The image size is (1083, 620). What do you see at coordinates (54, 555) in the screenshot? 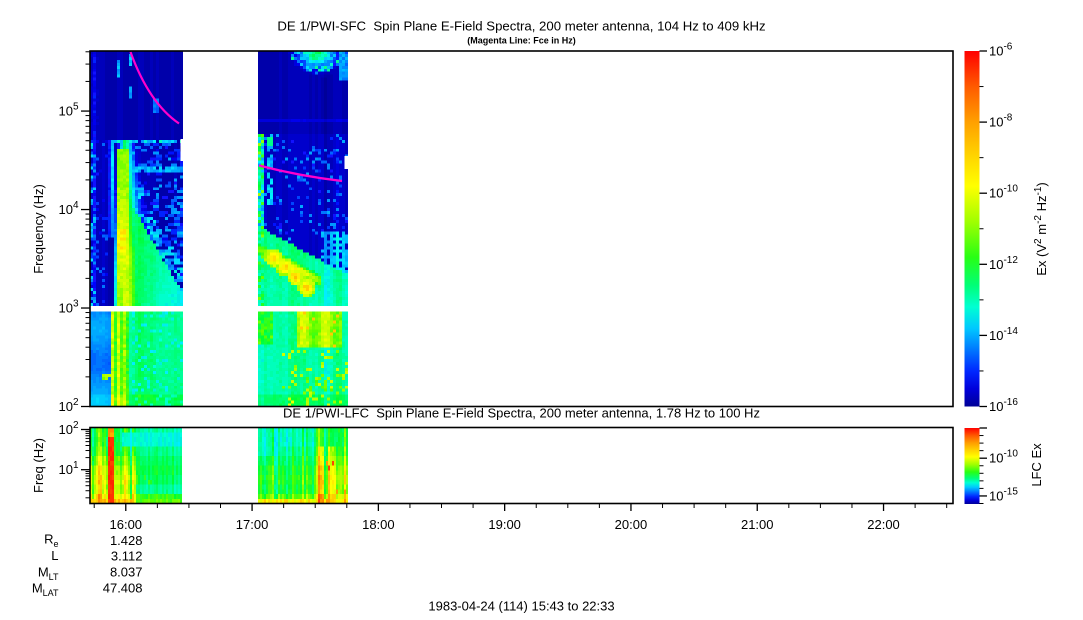
I see `svg-text: L` at bounding box center [54, 555].